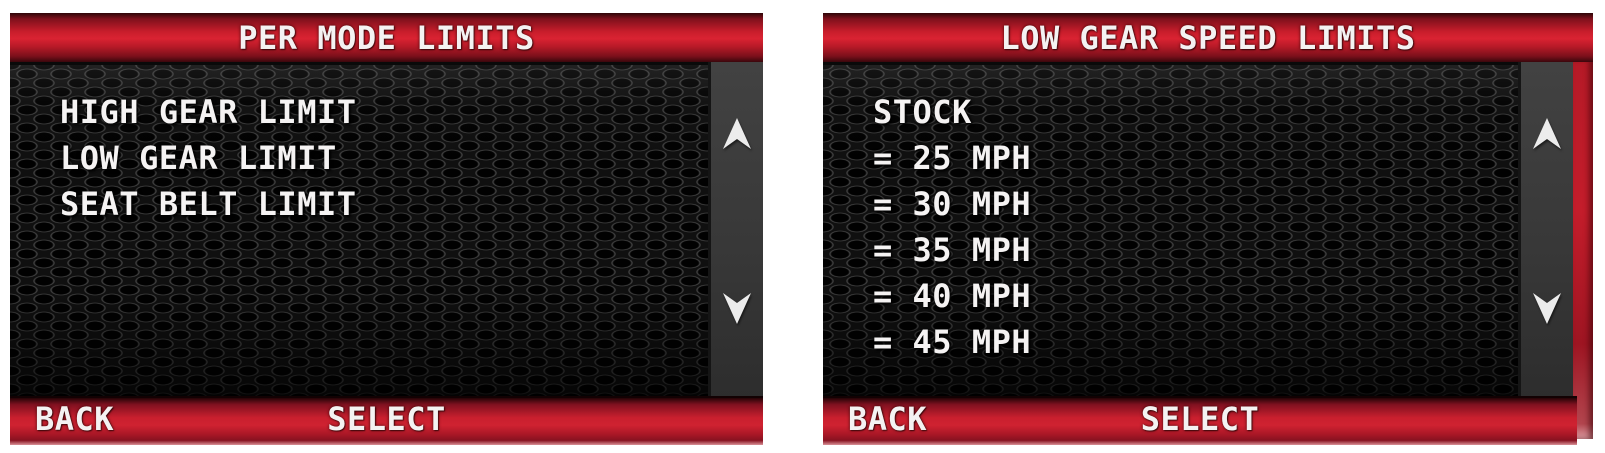 This screenshot has height=453, width=1605. I want to click on menu-item-40-mph: = 40 MPH, so click(952, 296).